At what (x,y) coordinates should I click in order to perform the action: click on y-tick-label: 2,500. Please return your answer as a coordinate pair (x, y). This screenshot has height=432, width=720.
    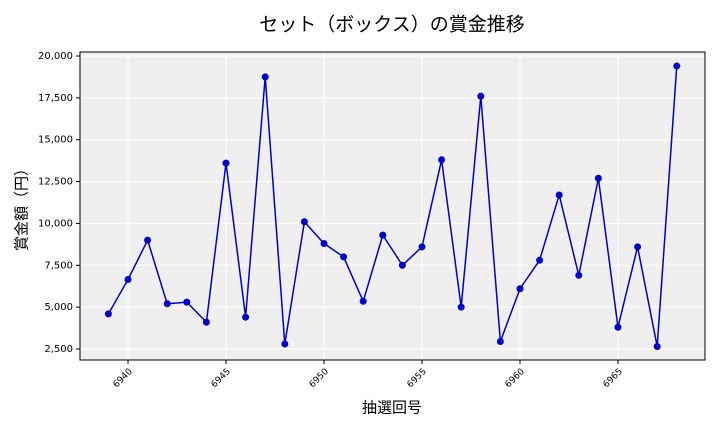
    Looking at the image, I should click on (58, 349).